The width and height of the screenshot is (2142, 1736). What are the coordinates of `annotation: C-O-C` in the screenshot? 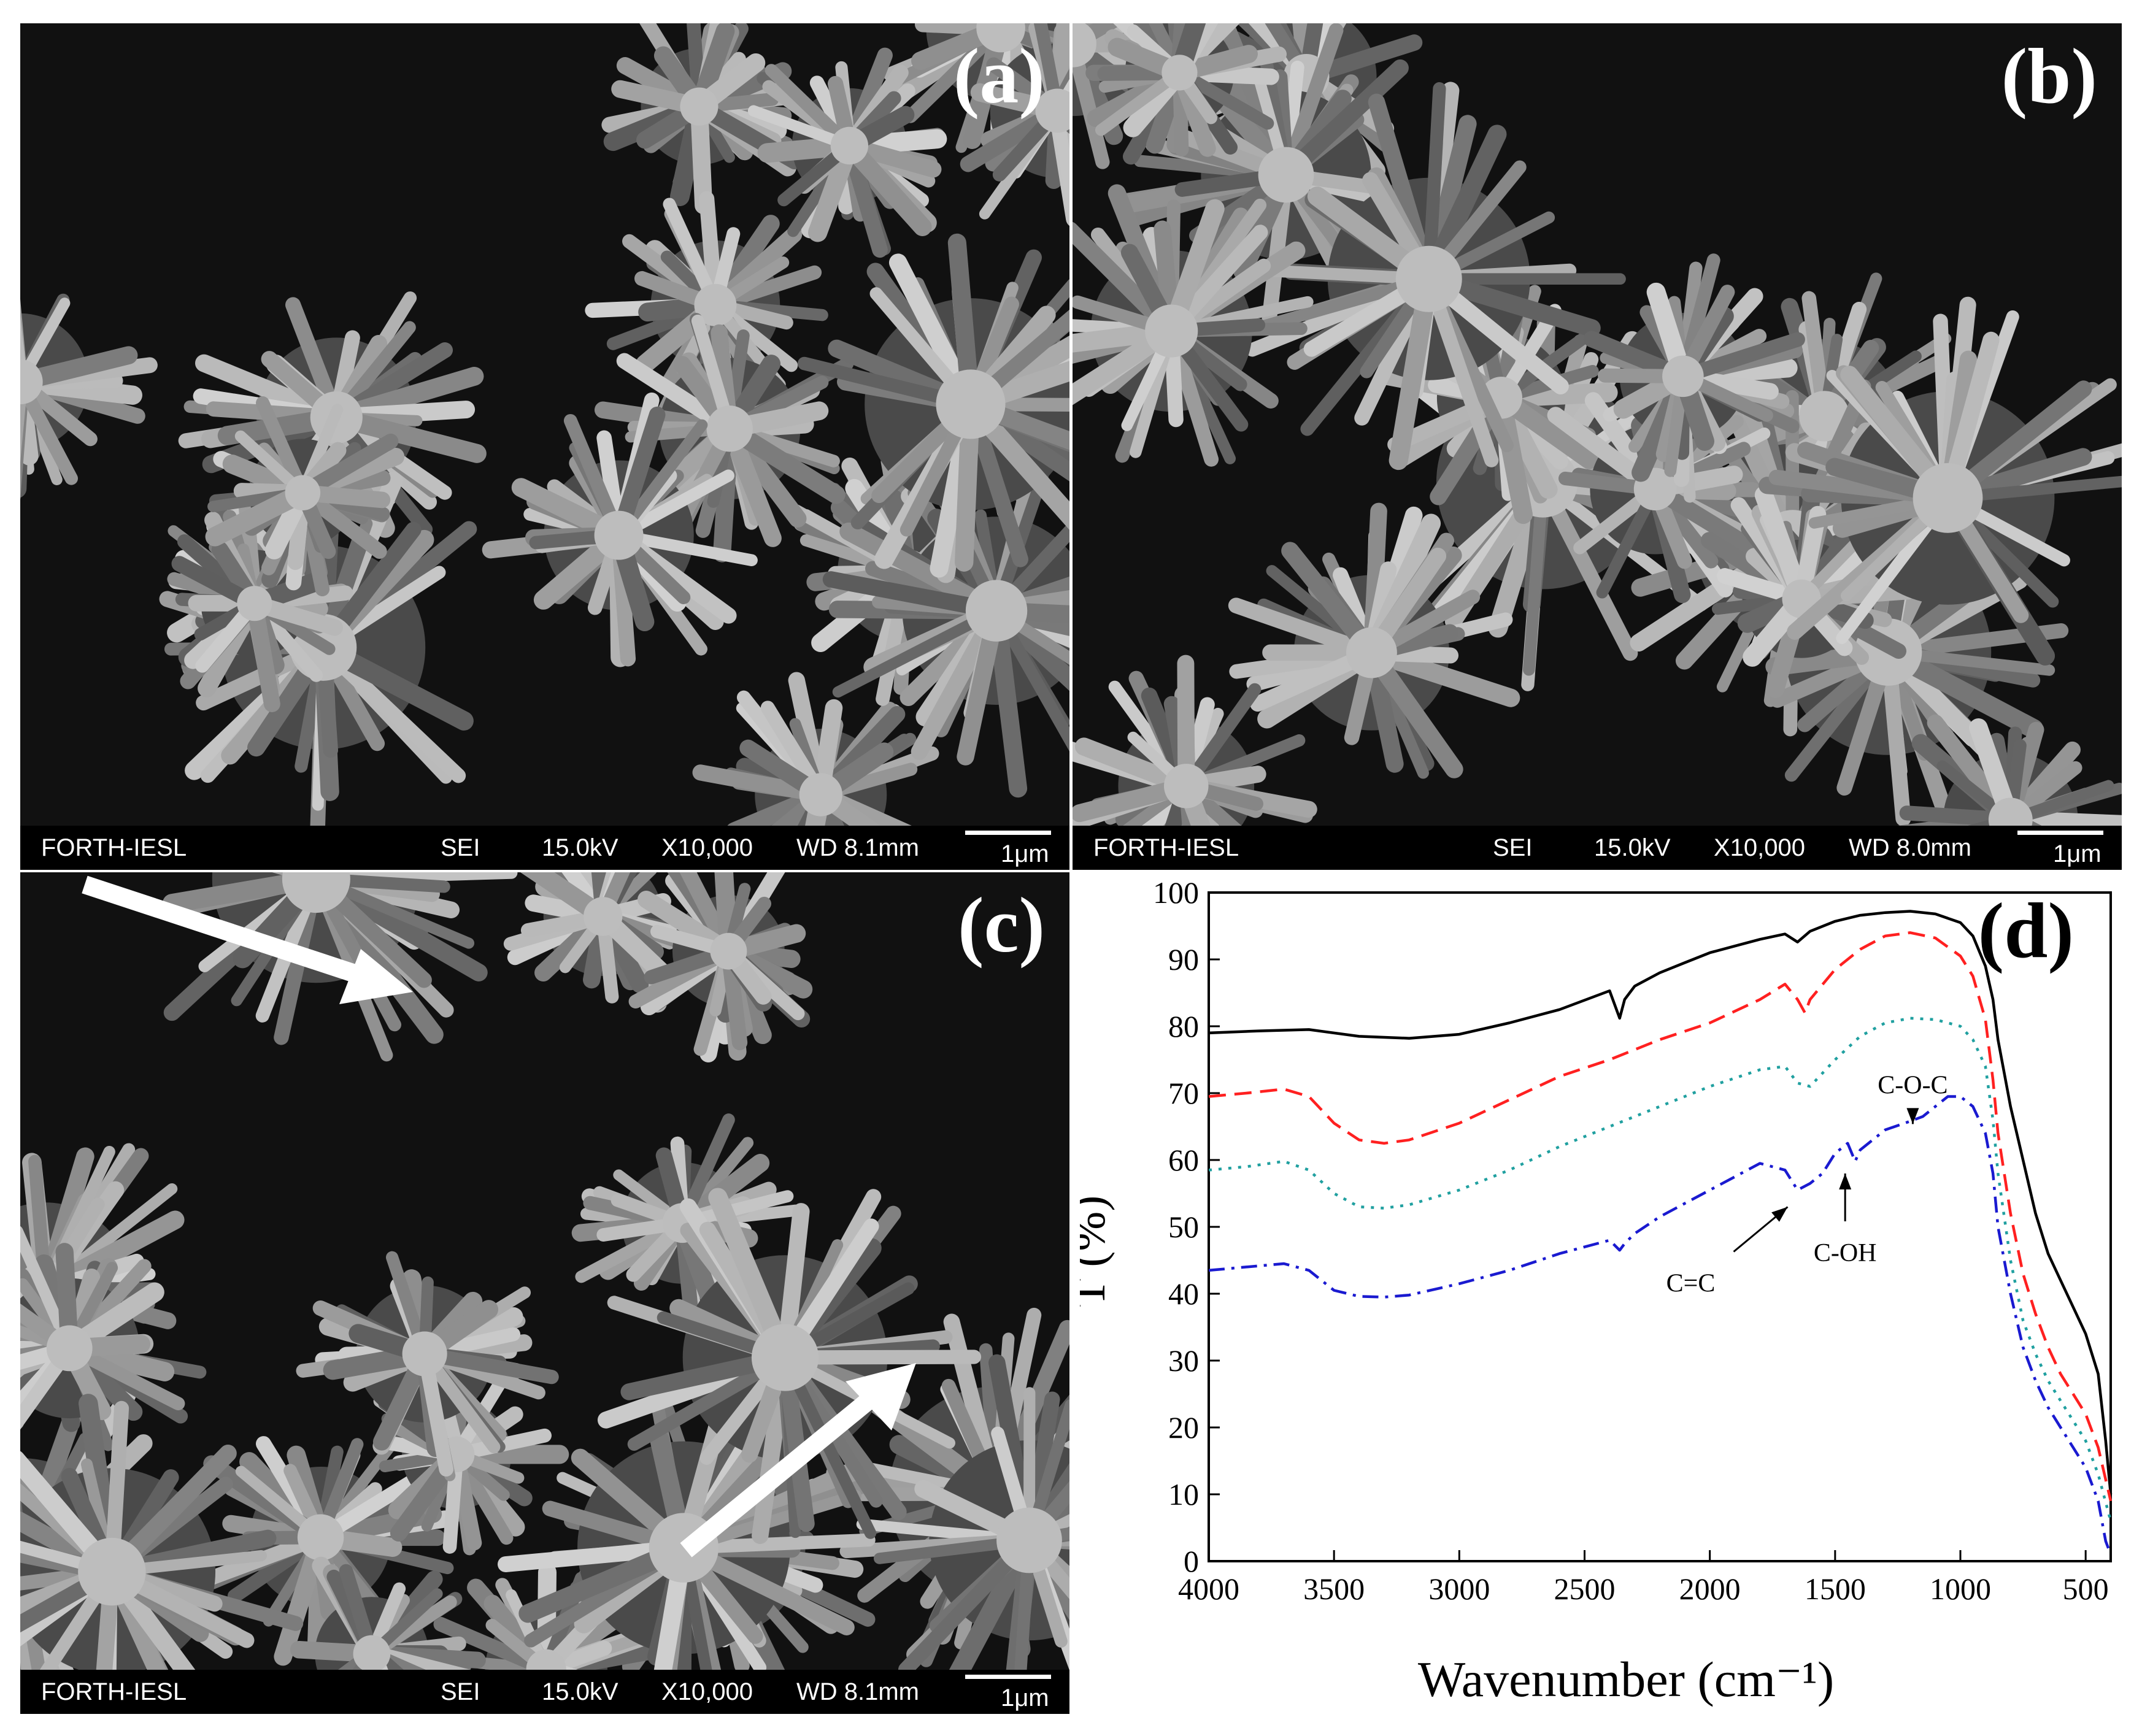 It's located at (1913, 1097).